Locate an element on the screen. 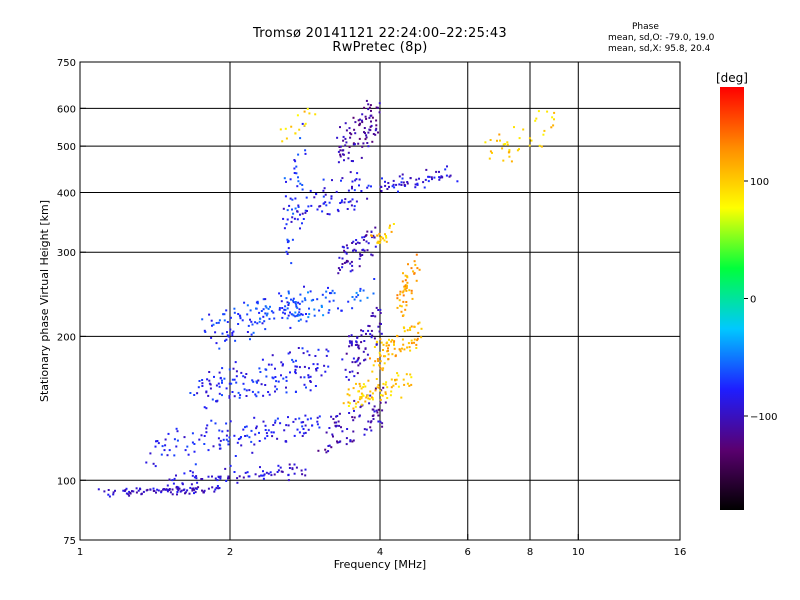  y-axis-label: Stationary phase Virtual Height [km] is located at coordinates (44, 301).